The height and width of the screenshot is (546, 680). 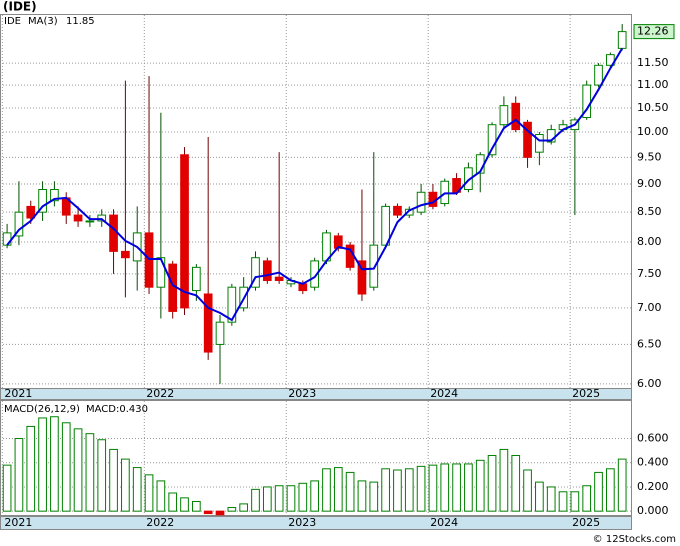 I want to click on last-price-label: 12.26, so click(x=653, y=31).